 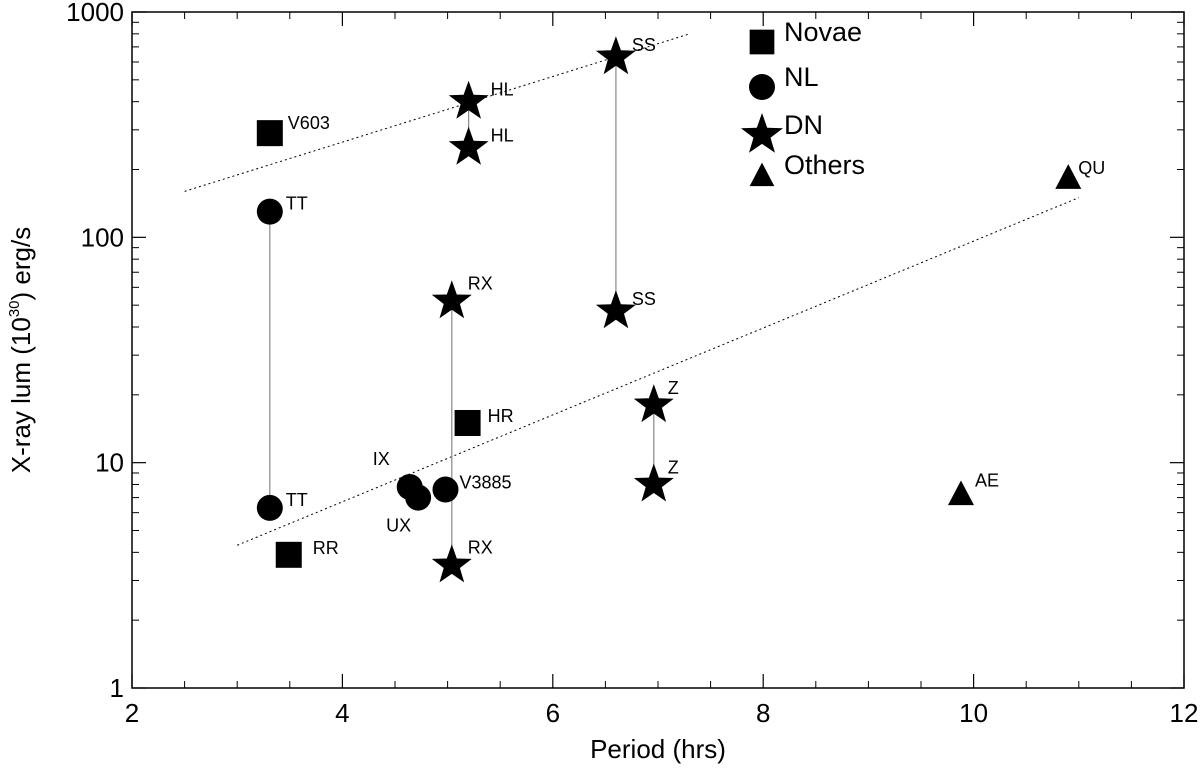 What do you see at coordinates (762, 87) in the screenshot?
I see `legend-marker-circle` at bounding box center [762, 87].